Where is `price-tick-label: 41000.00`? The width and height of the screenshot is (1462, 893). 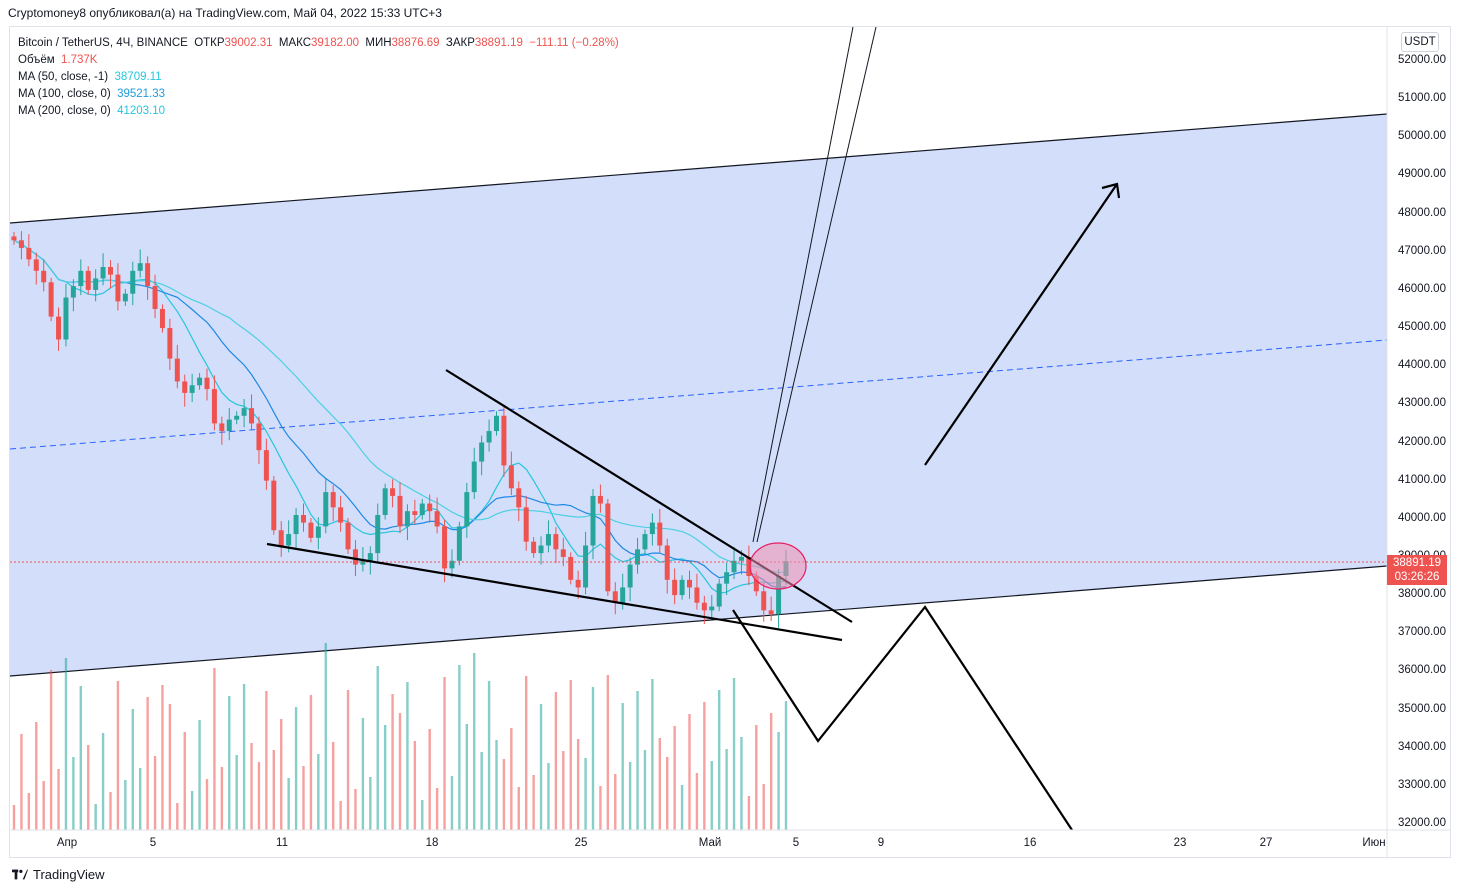
price-tick-label: 41000.00 is located at coordinates (1422, 479).